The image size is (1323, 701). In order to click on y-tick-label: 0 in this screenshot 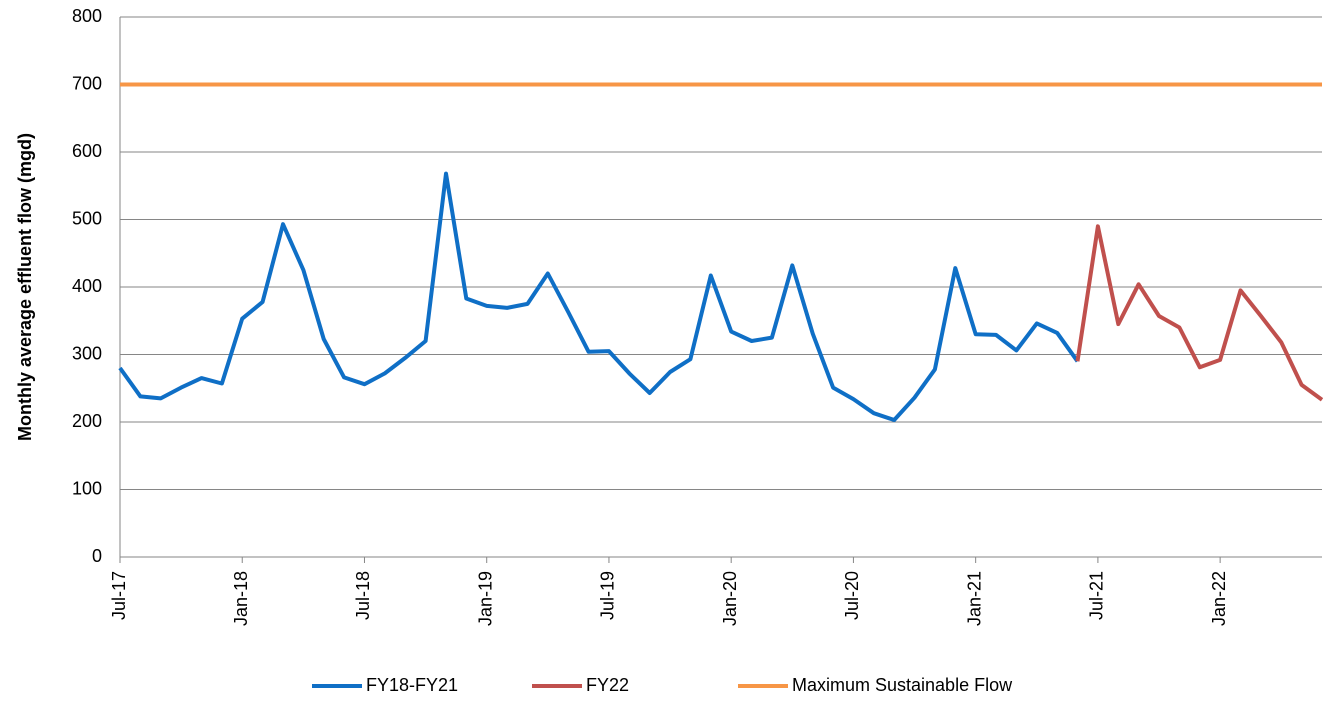, I will do `click(97, 556)`.